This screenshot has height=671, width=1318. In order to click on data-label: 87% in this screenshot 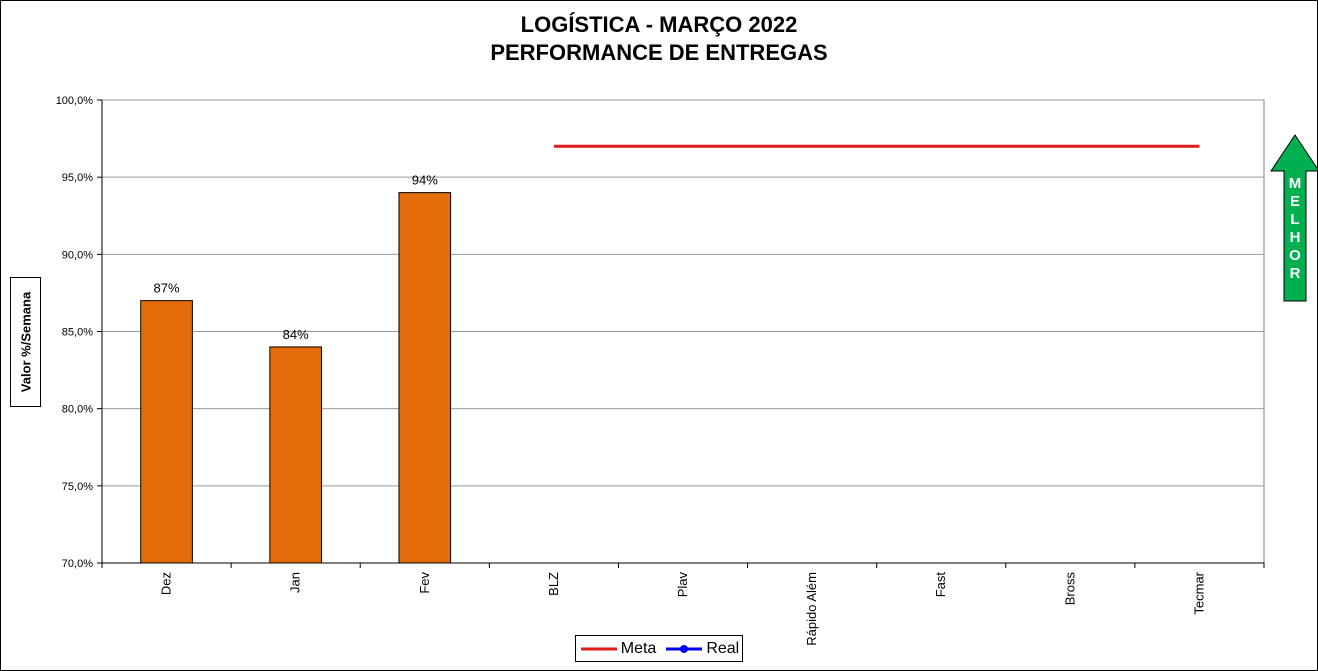, I will do `click(167, 288)`.